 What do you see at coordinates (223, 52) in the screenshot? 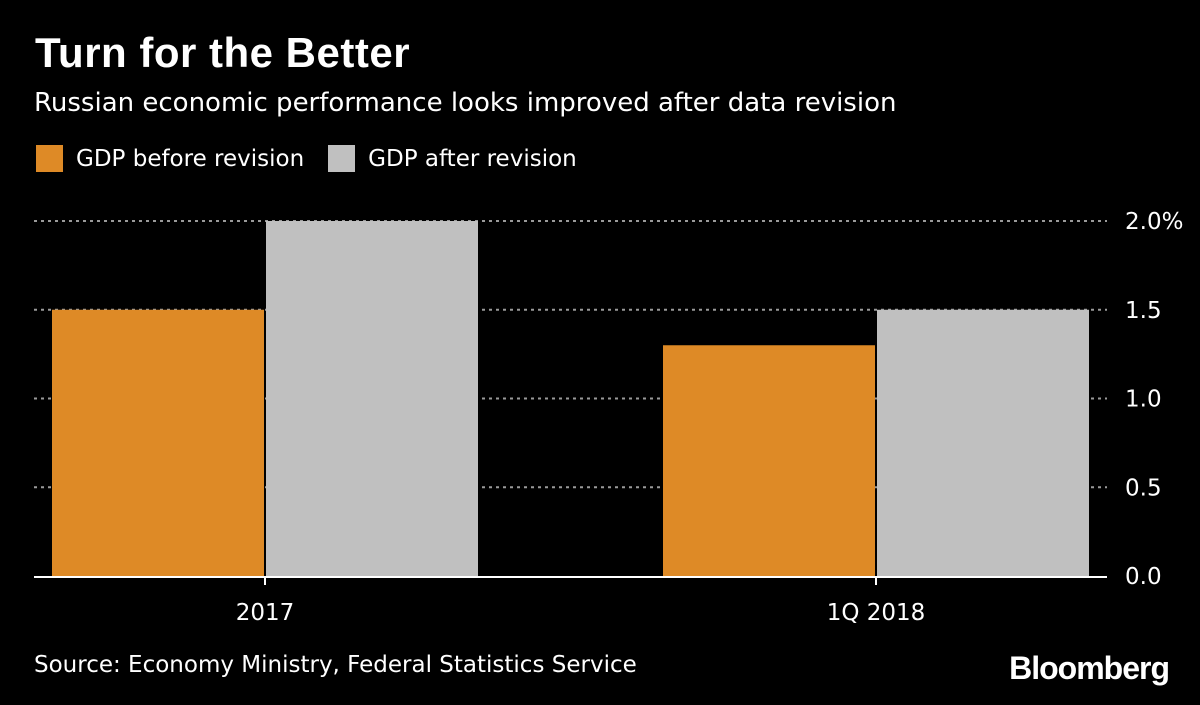
I see `chart-title: Turn for the Better` at bounding box center [223, 52].